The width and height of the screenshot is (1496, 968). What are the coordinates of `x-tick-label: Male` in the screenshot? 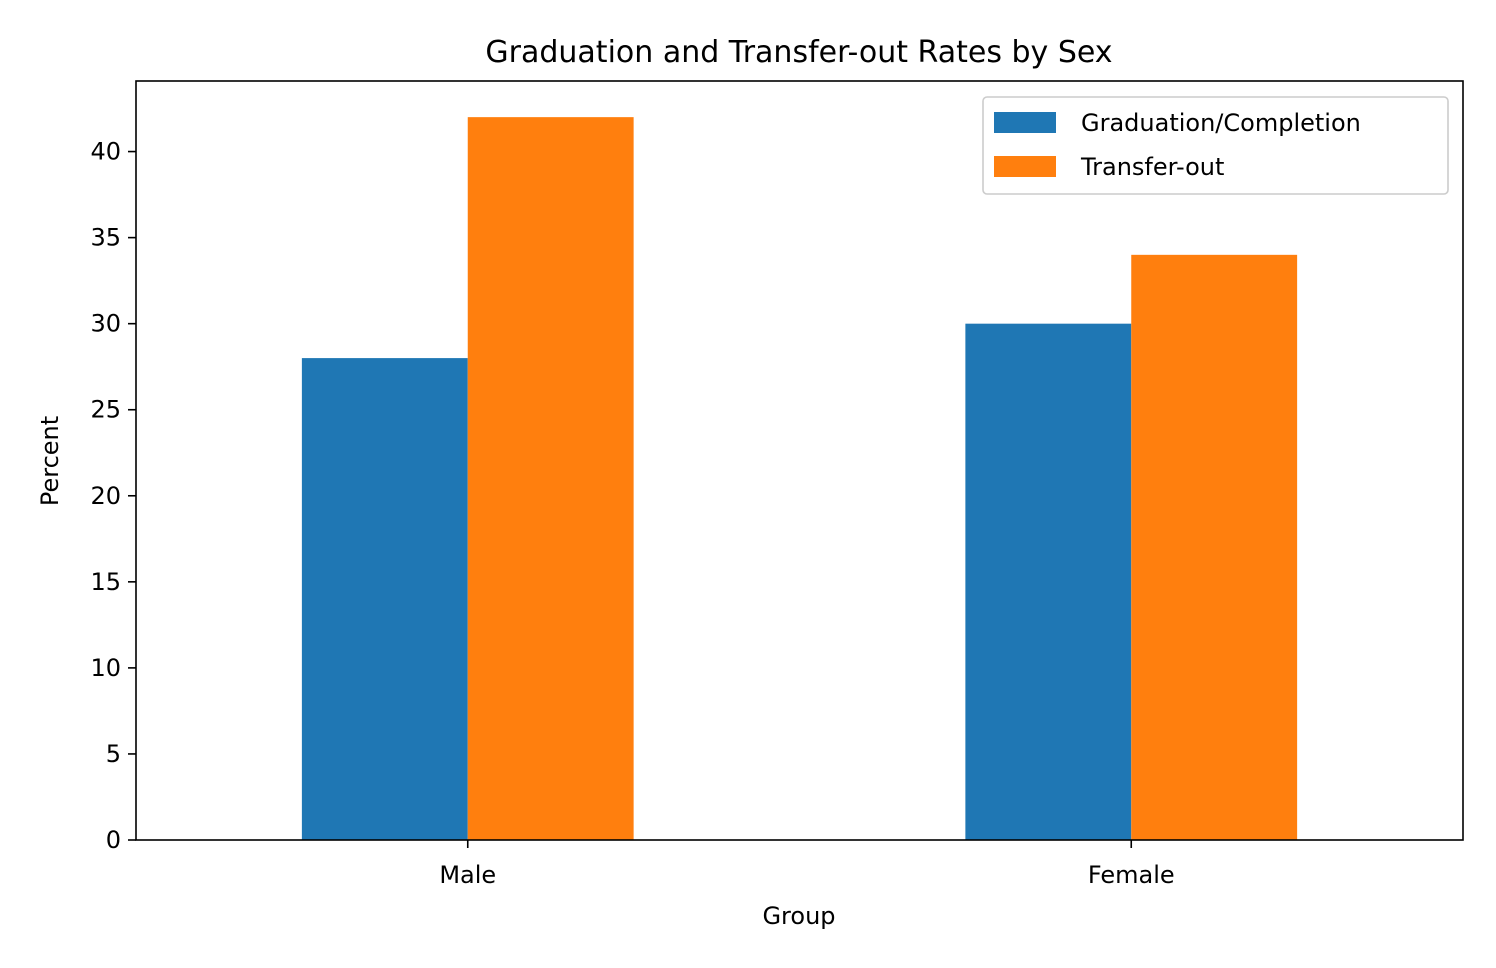 It's located at (467, 875).